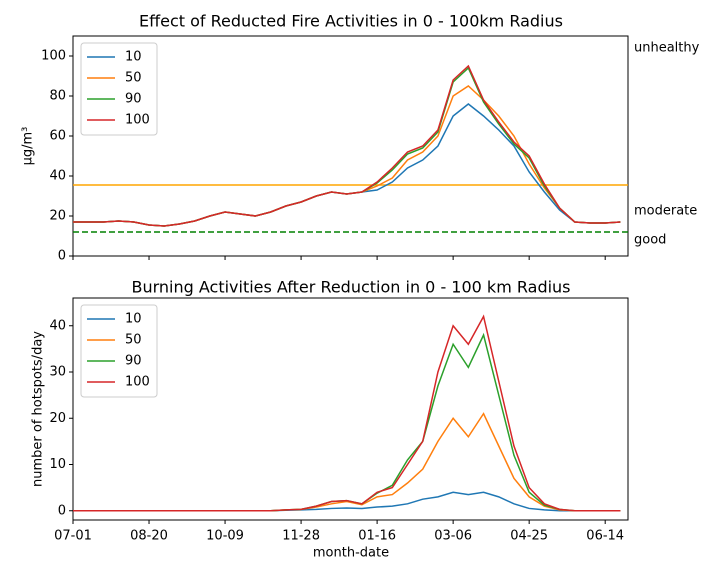 The image size is (720, 576). Describe the element at coordinates (225, 536) in the screenshot. I see `x-tick-label: 10-09` at that location.